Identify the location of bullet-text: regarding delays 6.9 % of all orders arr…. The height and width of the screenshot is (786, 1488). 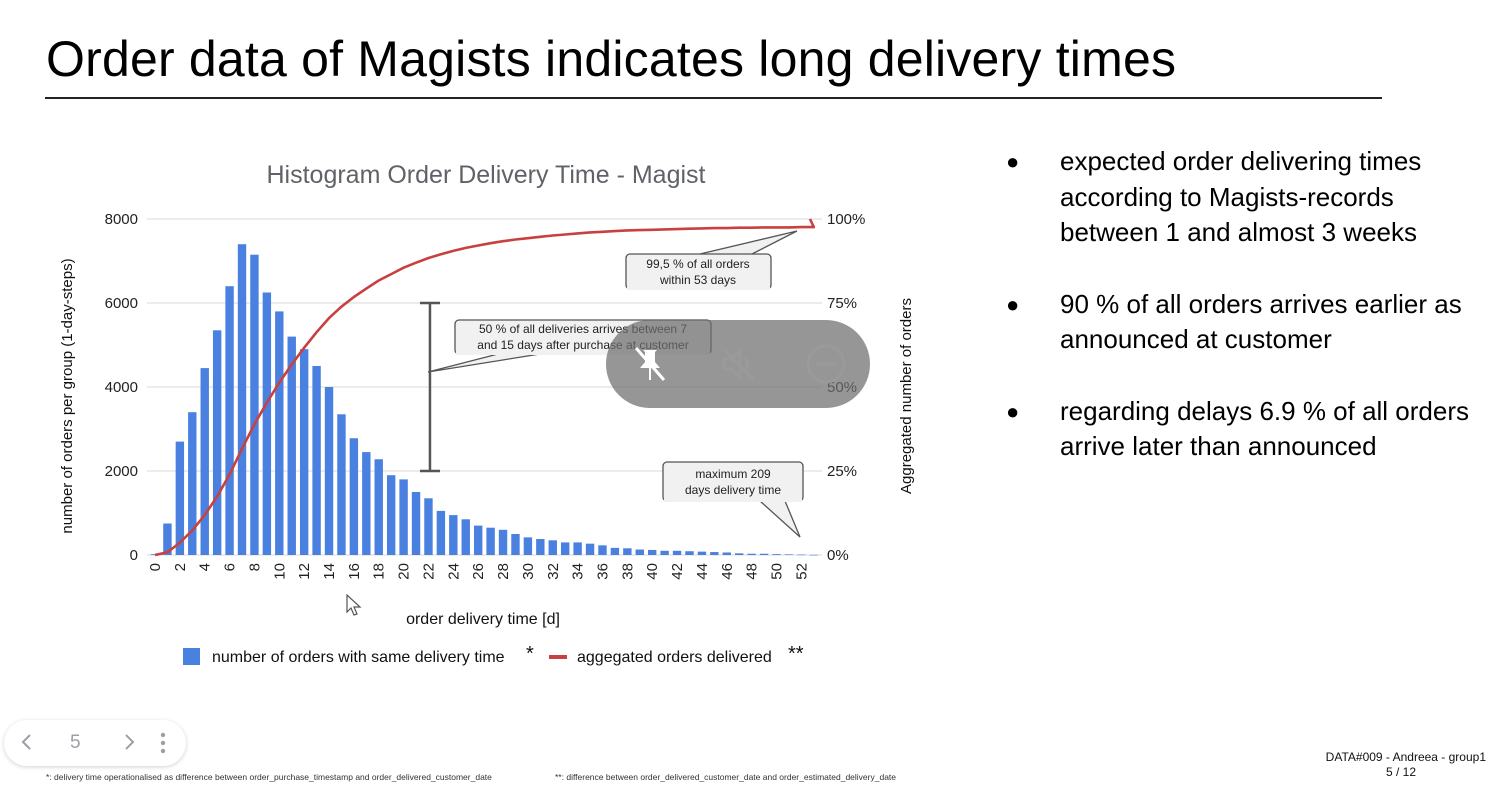
(1265, 428).